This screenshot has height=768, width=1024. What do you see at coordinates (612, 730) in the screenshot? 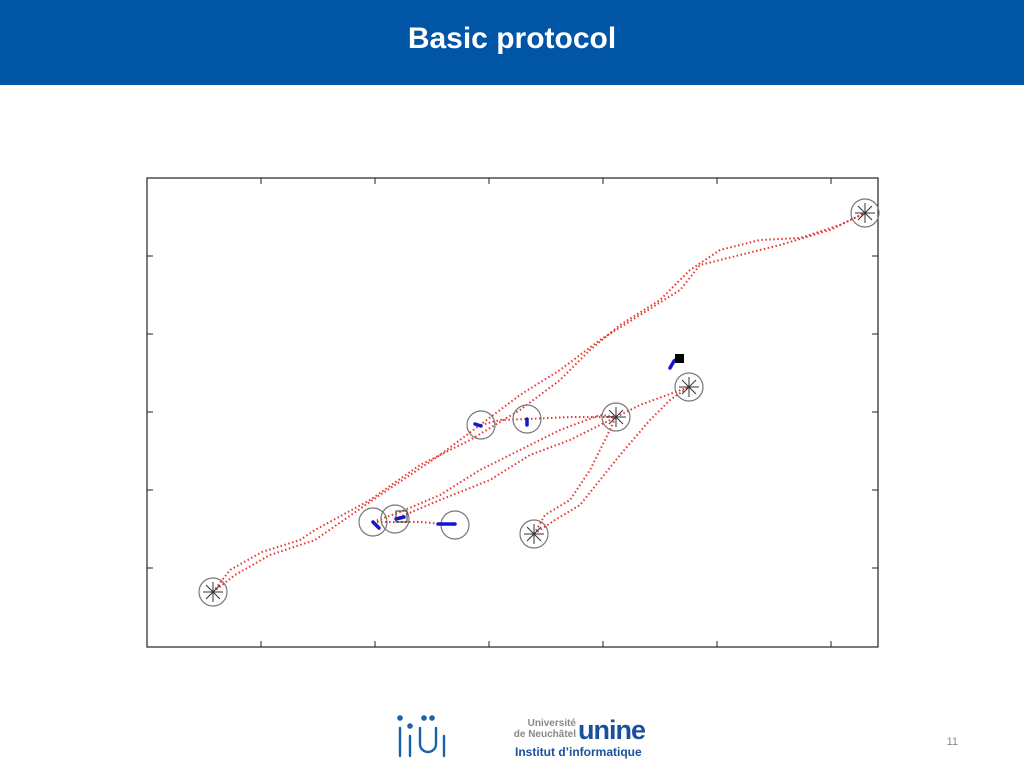
I see `university-mark: unine` at bounding box center [612, 730].